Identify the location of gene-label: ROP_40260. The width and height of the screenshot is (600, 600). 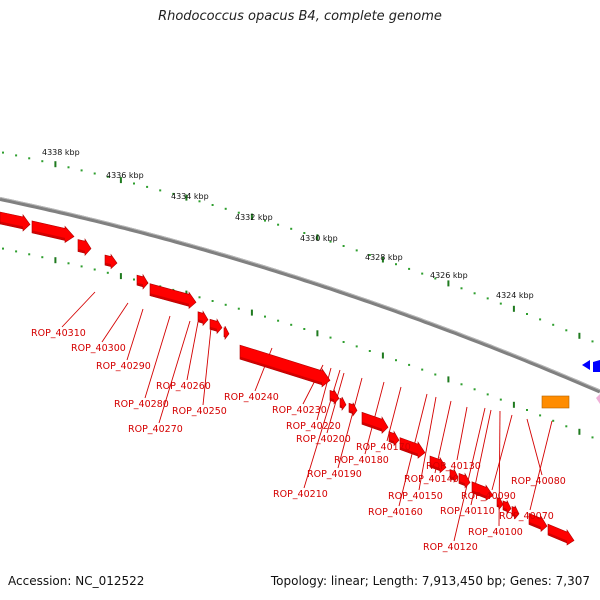
(183, 386).